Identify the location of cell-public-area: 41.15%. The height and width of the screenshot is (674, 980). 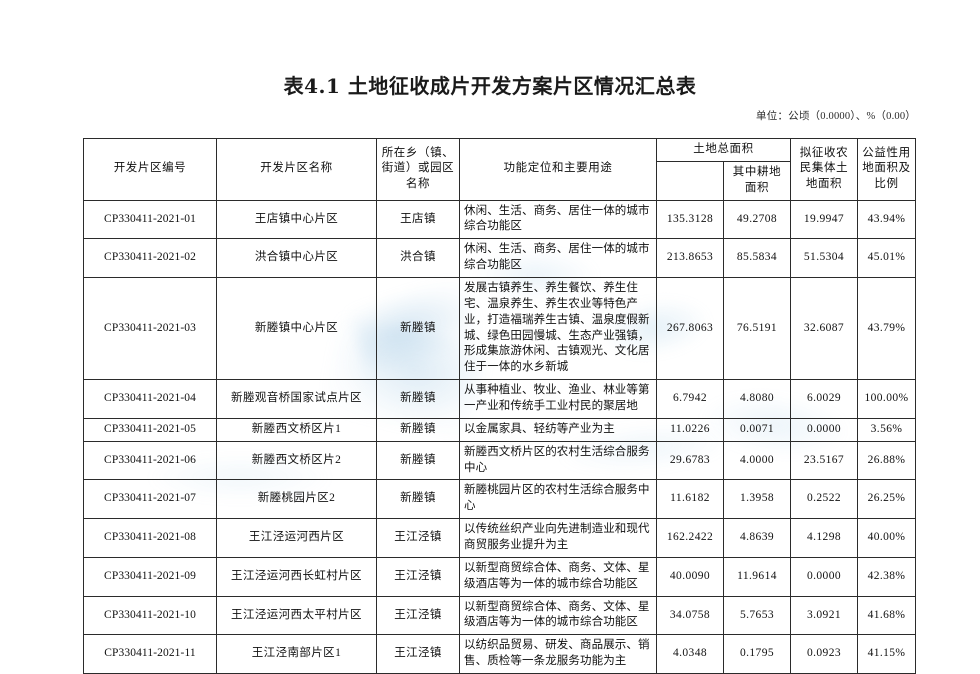
(886, 654).